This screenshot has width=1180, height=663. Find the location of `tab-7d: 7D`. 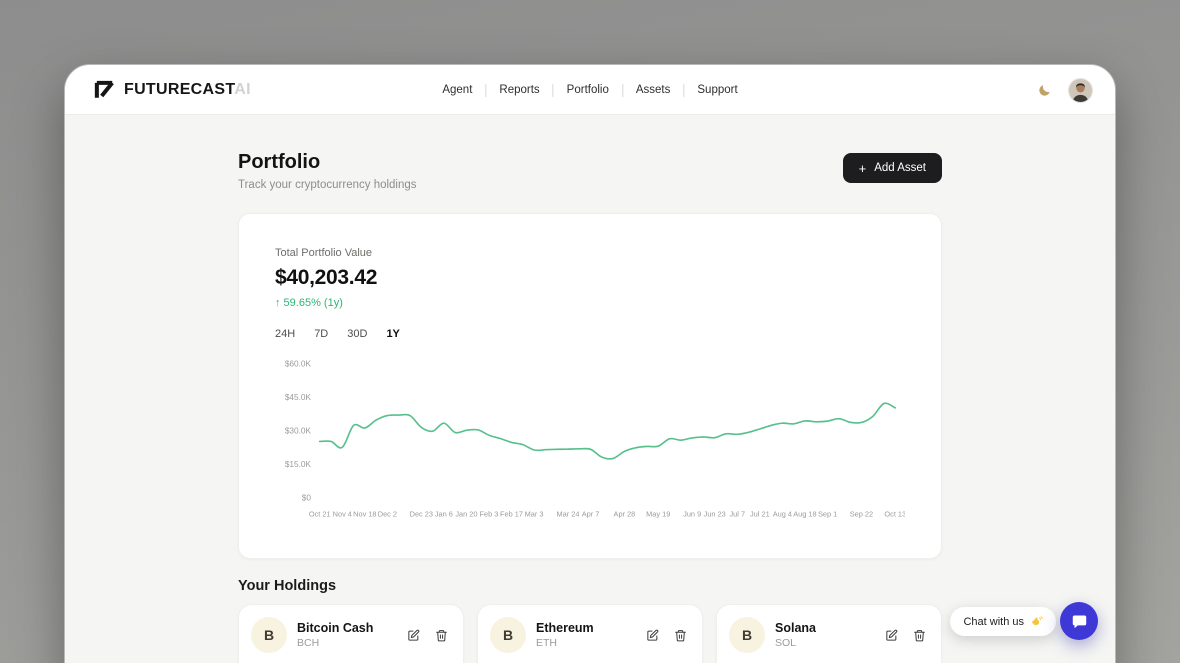

tab-7d: 7D is located at coordinates (321, 334).